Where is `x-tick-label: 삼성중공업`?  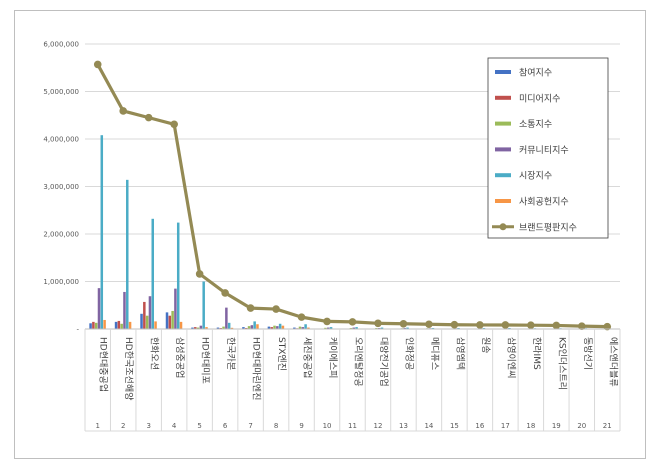 x-tick-label: 삼성중공업 is located at coordinates (179, 357).